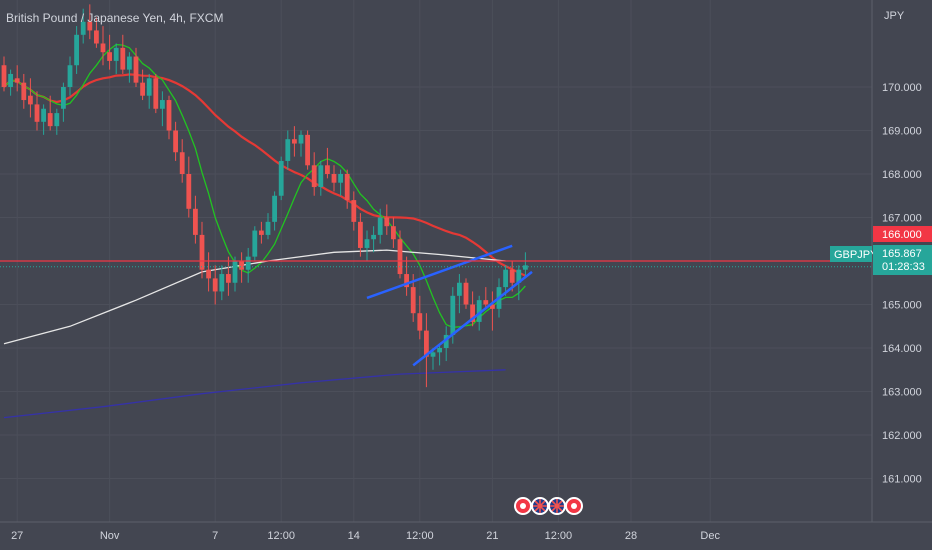  I want to click on x-tick-label: 28, so click(631, 536).